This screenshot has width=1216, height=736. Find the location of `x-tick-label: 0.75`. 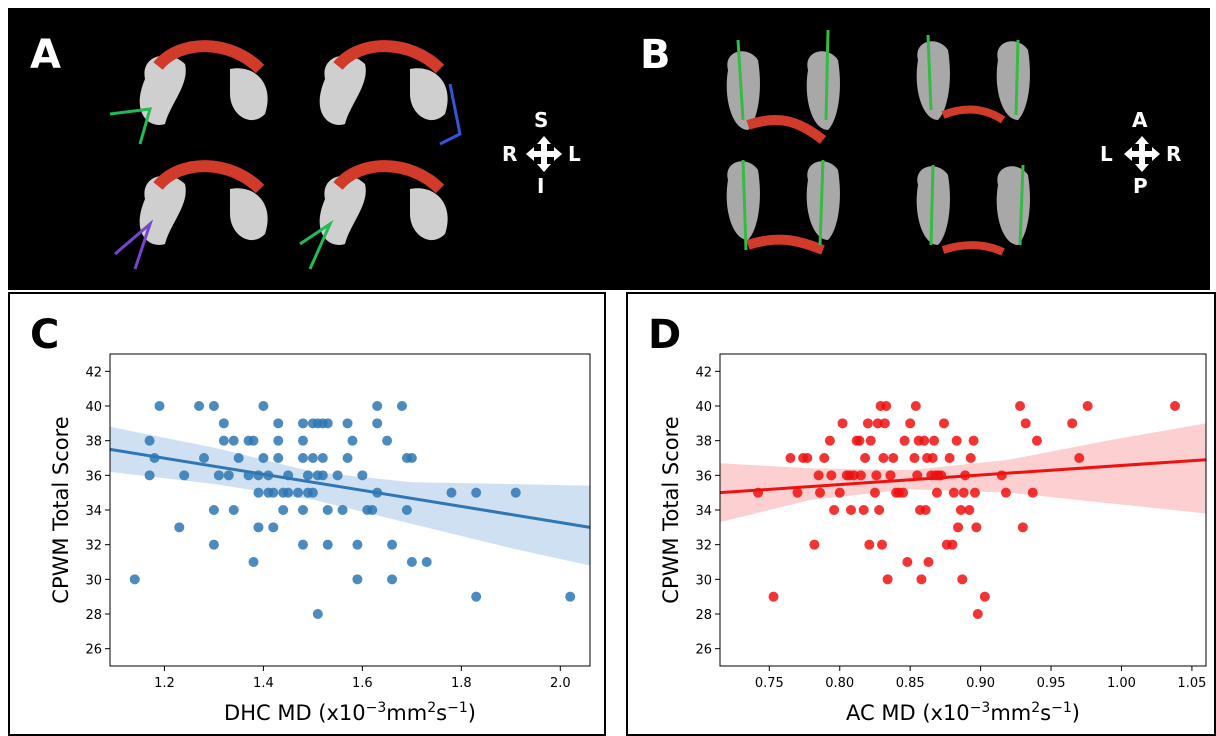

x-tick-label: 0.75 is located at coordinates (769, 683).